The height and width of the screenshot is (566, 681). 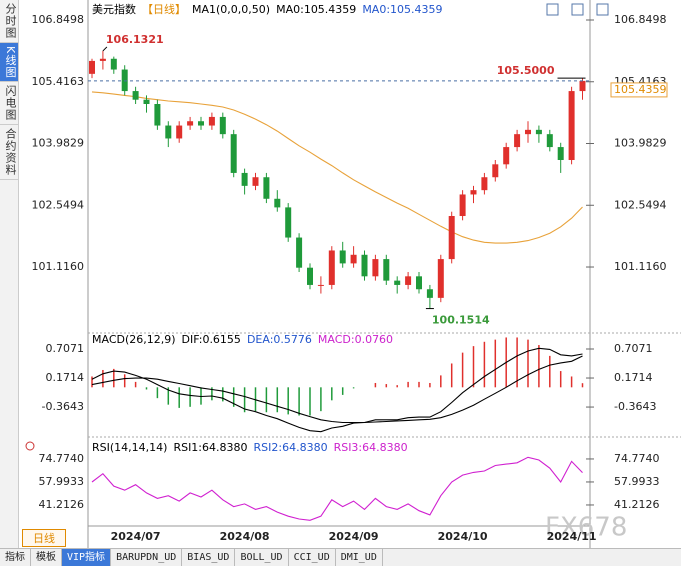 What do you see at coordinates (231, 9) in the screenshot?
I see `indicator-header: MA1(0,0,0,50)` at bounding box center [231, 9].